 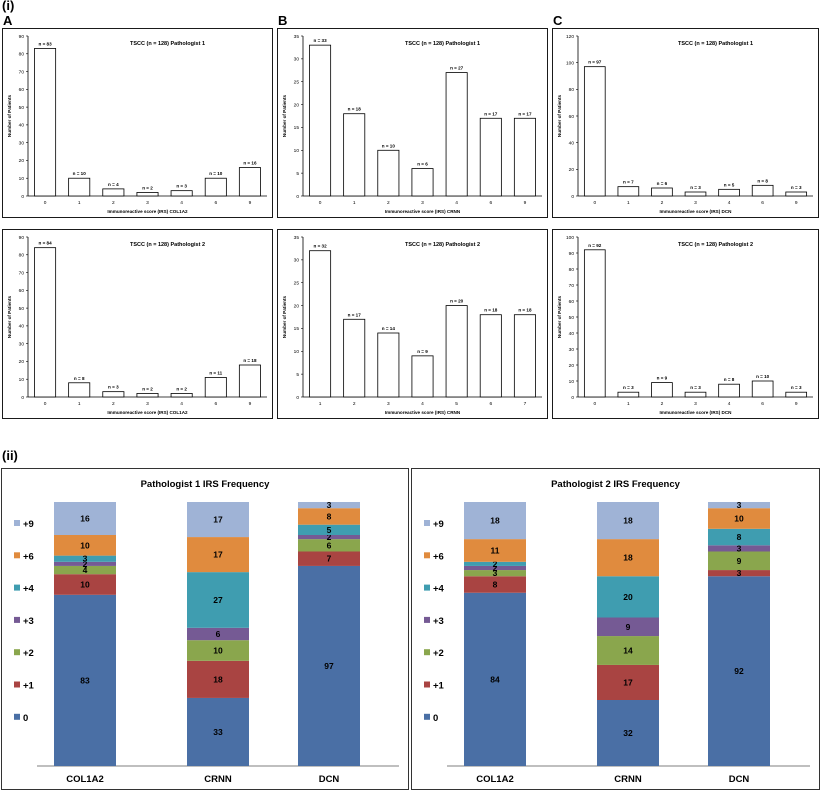 What do you see at coordinates (9, 116) in the screenshot?
I see `y-axis-label: Number of Patients` at bounding box center [9, 116].